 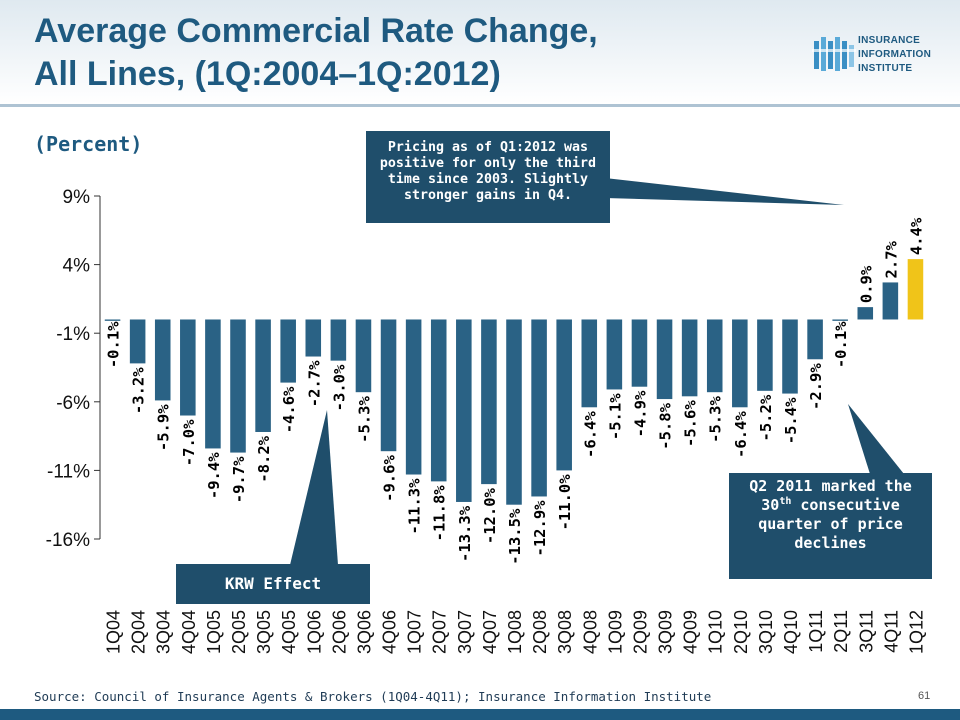 What do you see at coordinates (924, 696) in the screenshot?
I see `page-number: 61` at bounding box center [924, 696].